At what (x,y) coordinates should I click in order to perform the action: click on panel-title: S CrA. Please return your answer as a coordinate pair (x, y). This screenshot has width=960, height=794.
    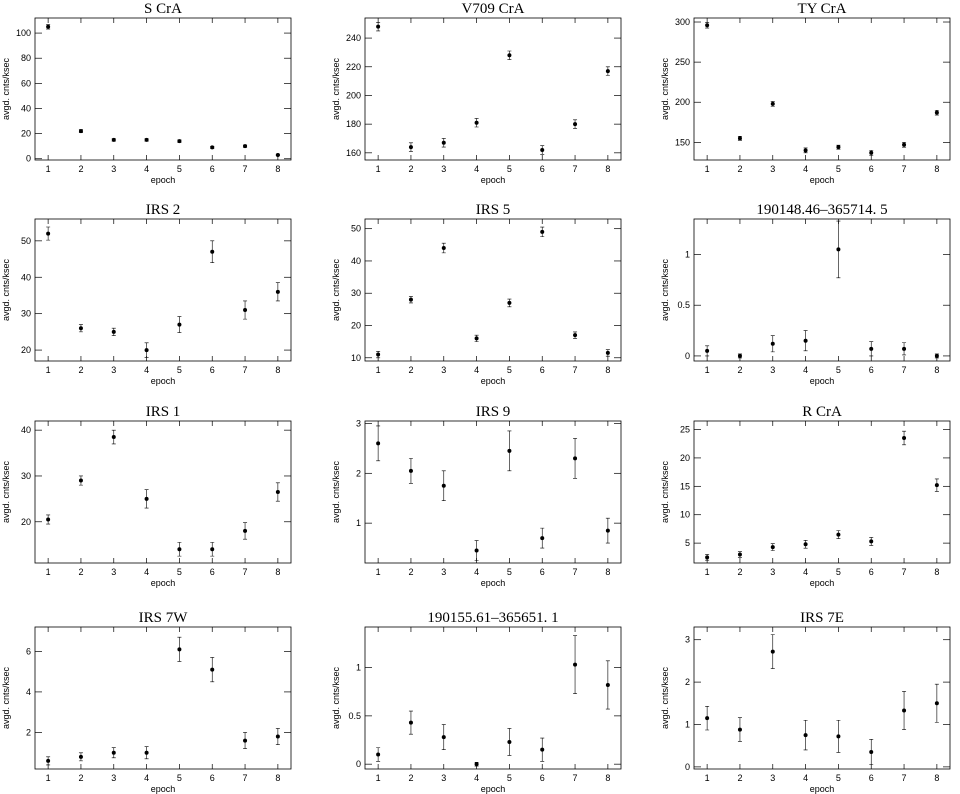
    Looking at the image, I should click on (163, 9).